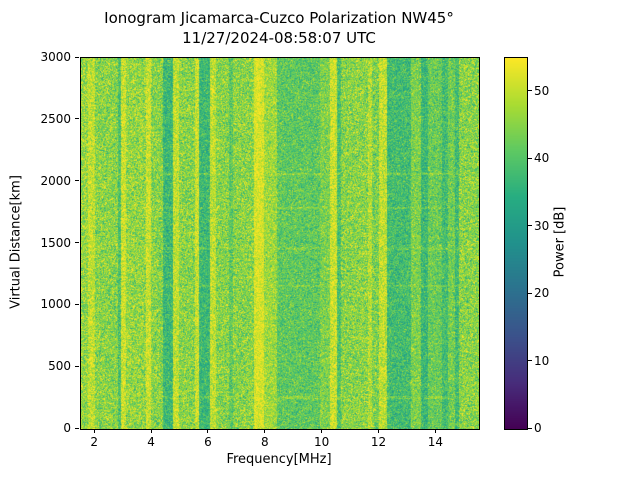  Describe the element at coordinates (208, 442) in the screenshot. I see `x-tick-label: 6` at that location.